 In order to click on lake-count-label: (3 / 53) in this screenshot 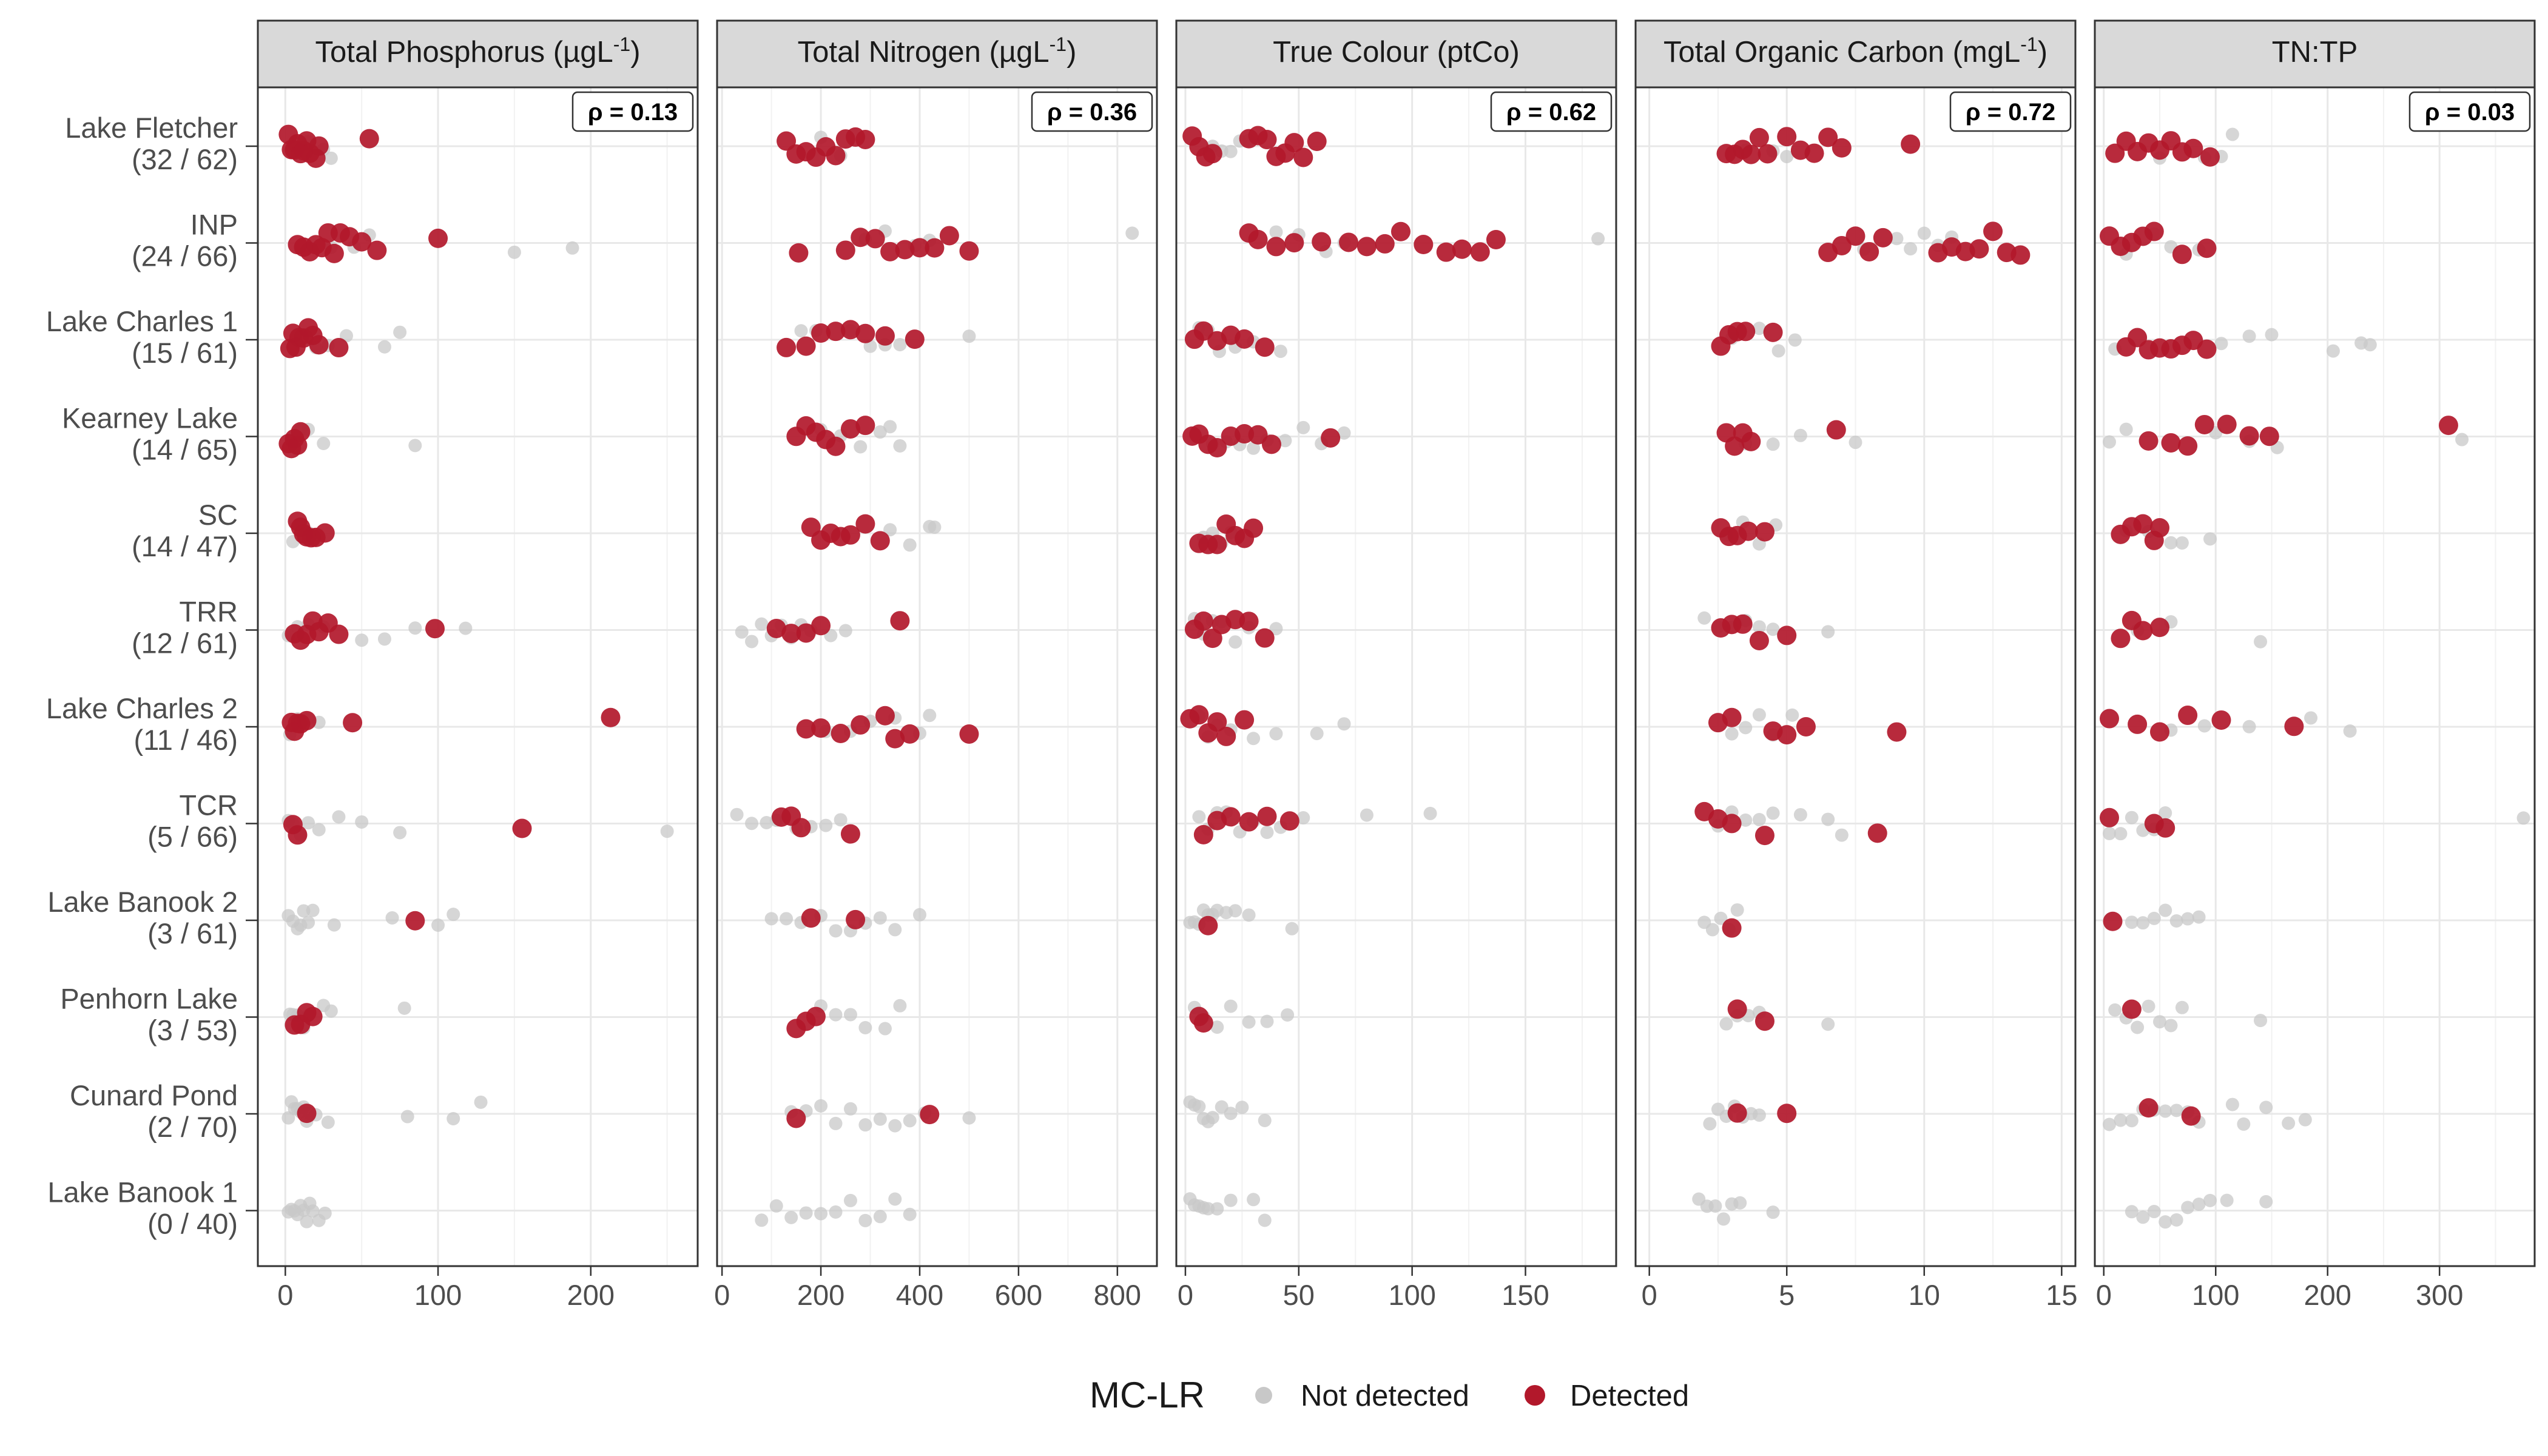, I will do `click(192, 1030)`.